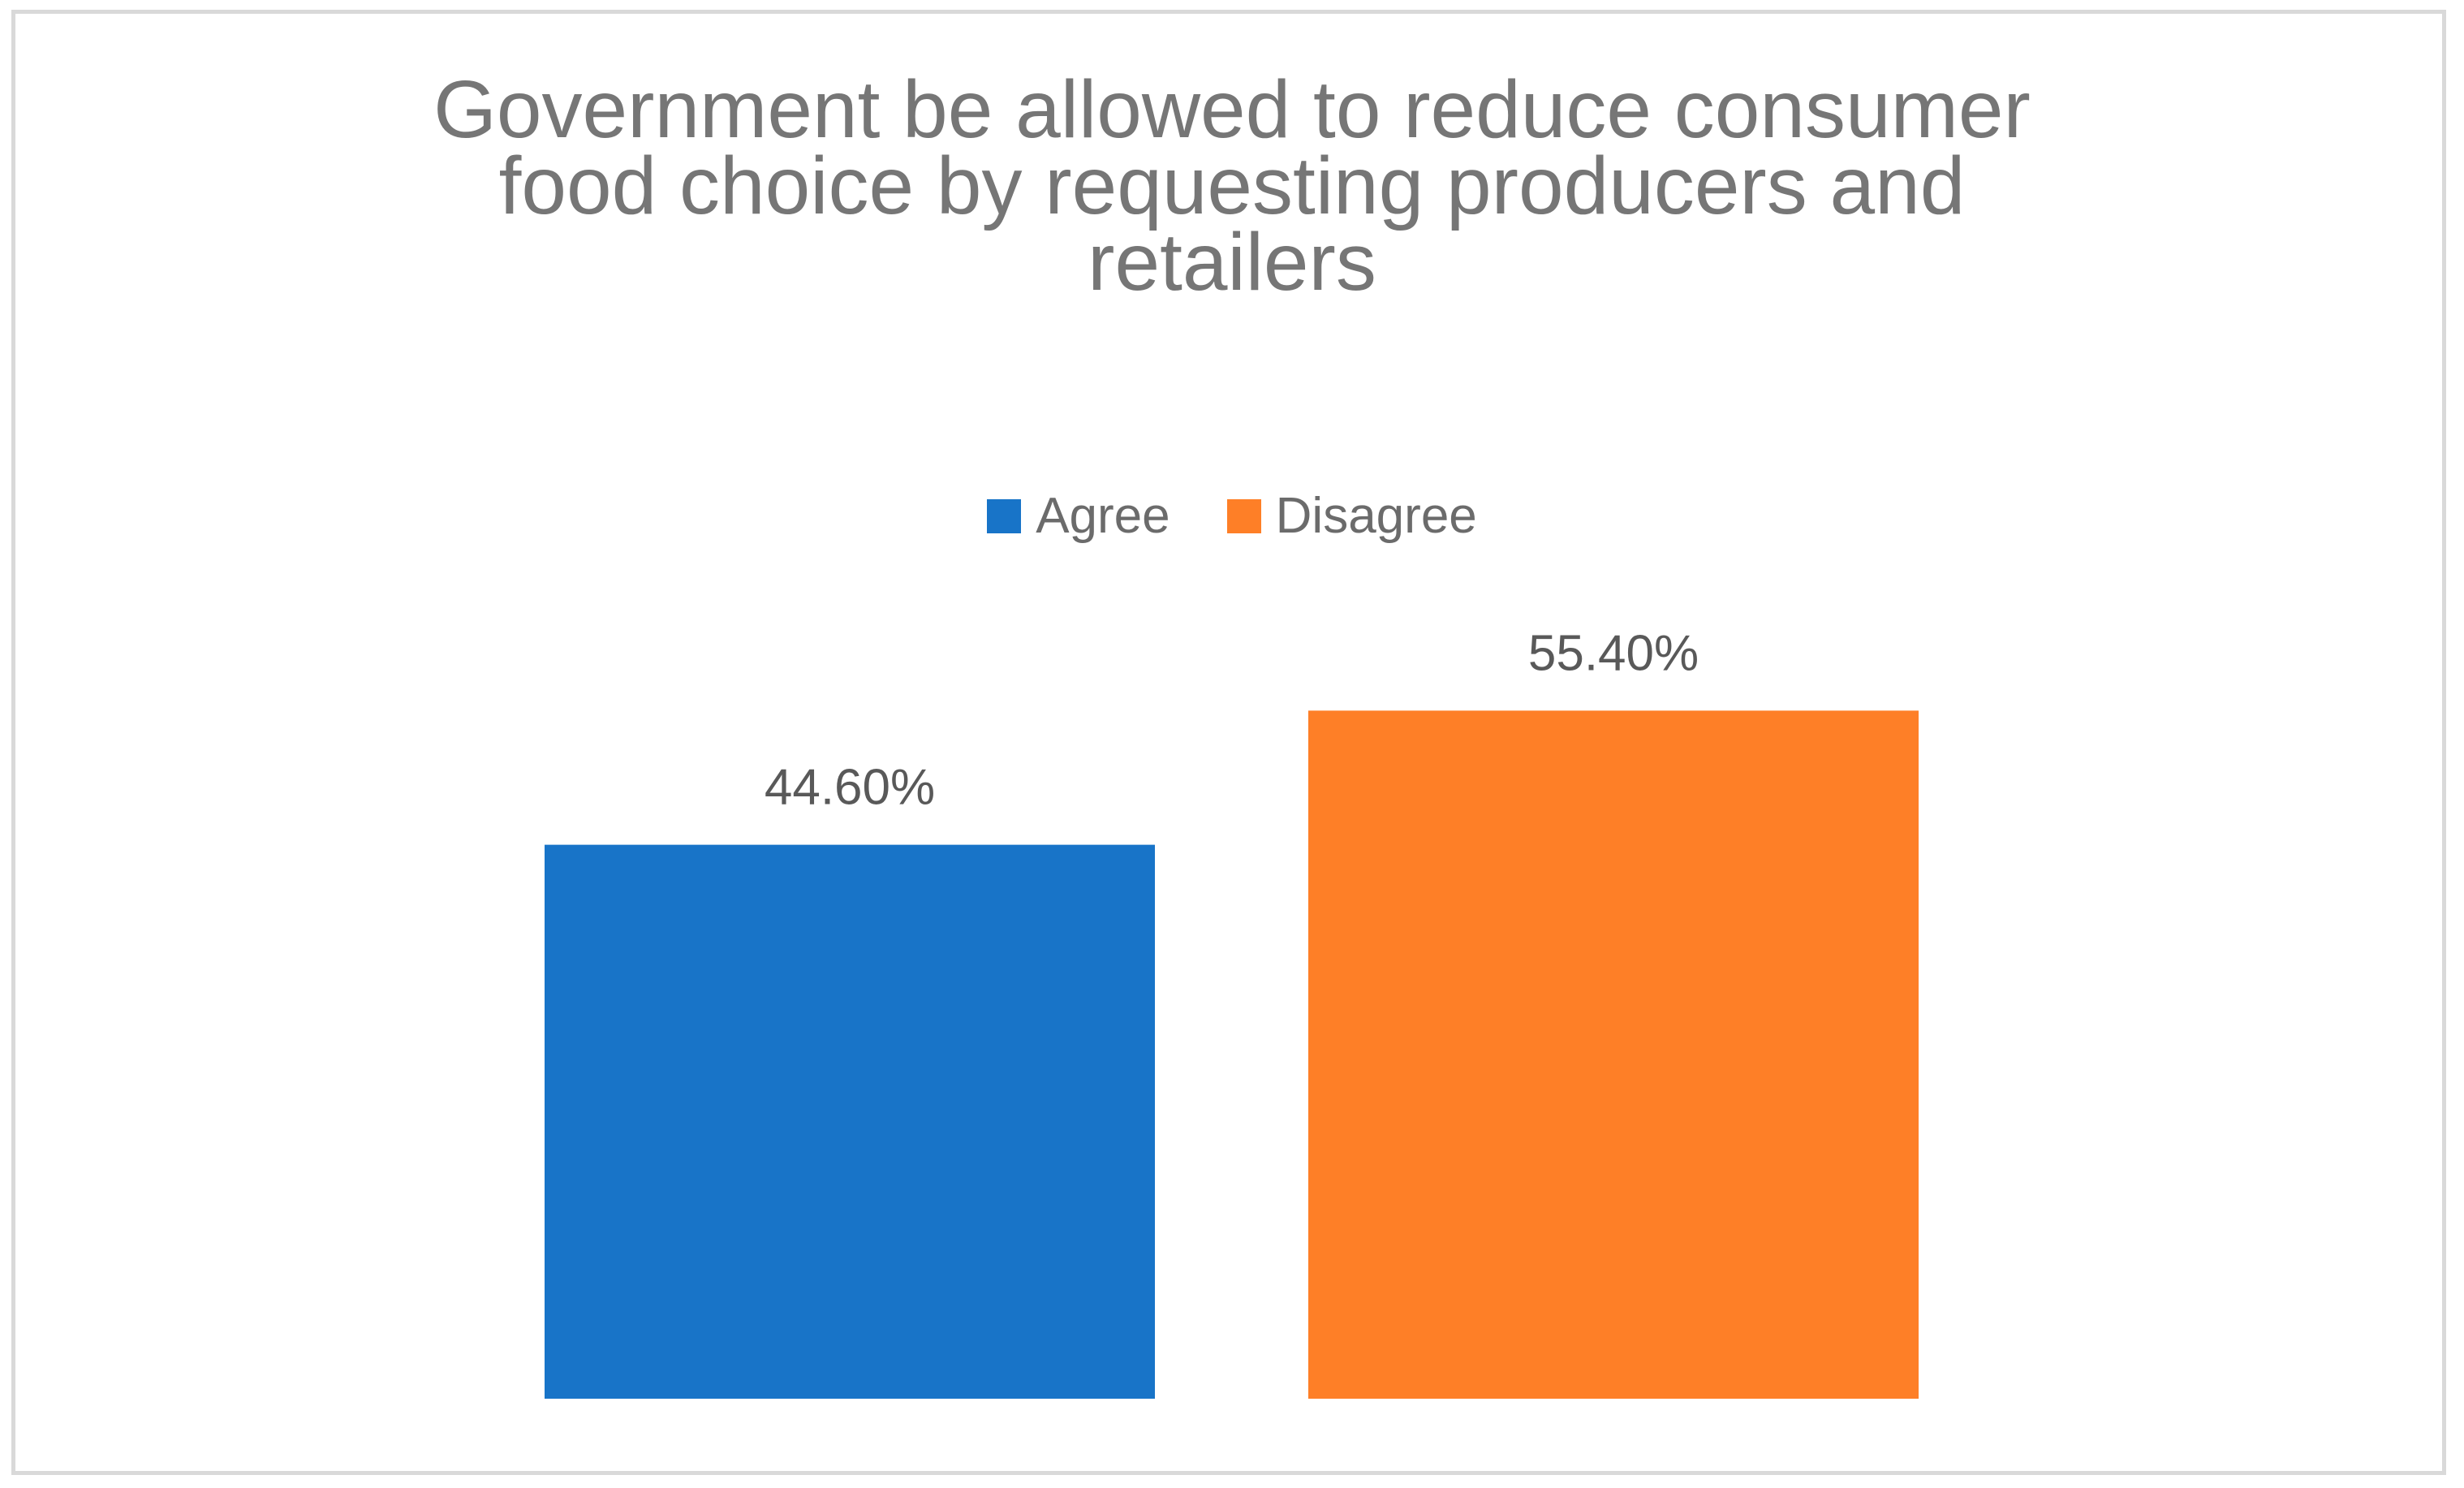 The width and height of the screenshot is (2464, 1488). I want to click on legend-swatch-agree, so click(1005, 516).